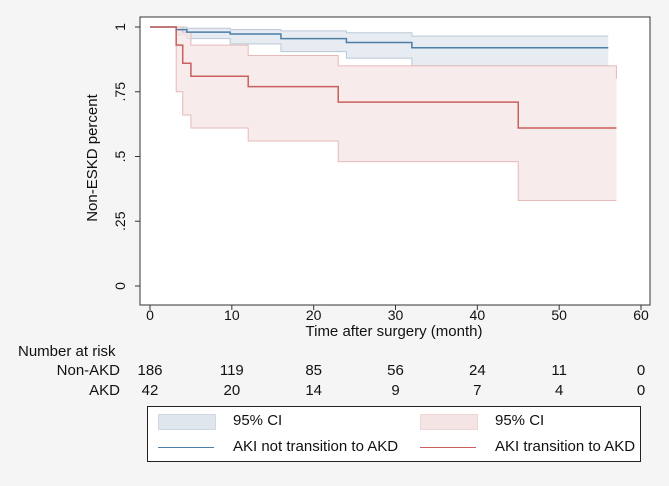  I want to click on x-axis-label: Time after surgery (month), so click(394, 331).